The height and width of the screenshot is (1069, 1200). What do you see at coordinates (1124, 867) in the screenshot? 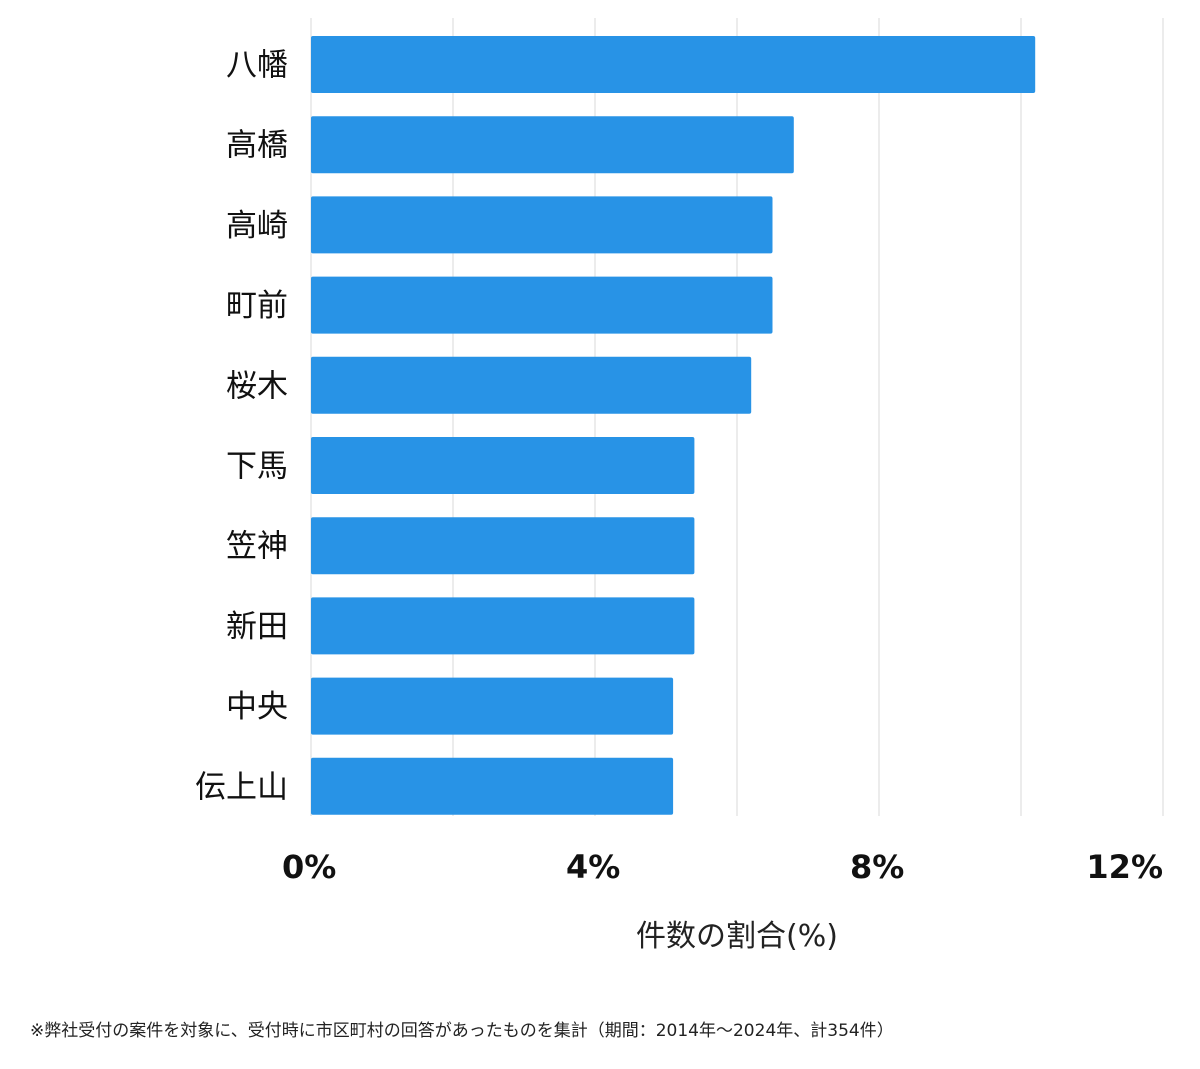
I see `x-tick-label: 12%` at bounding box center [1124, 867].